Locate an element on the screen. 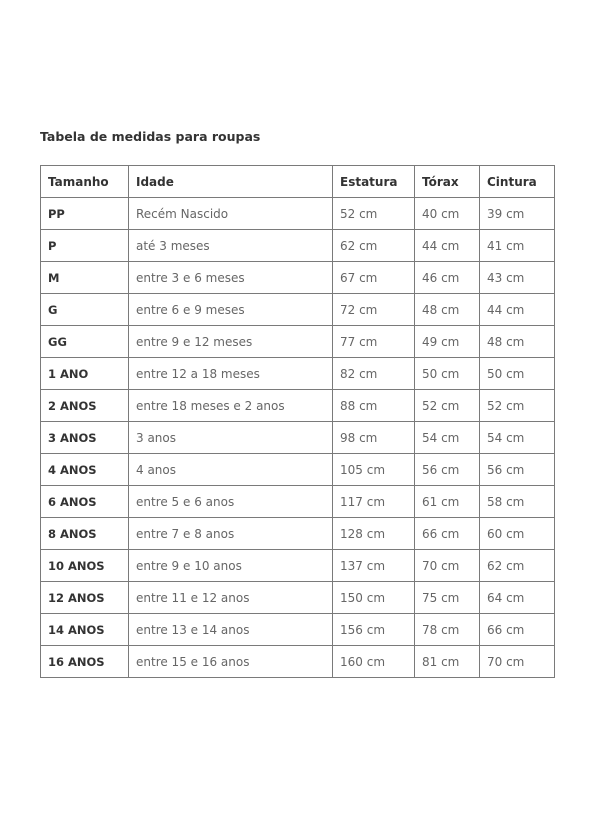  cell-height: 67 cm is located at coordinates (373, 277).